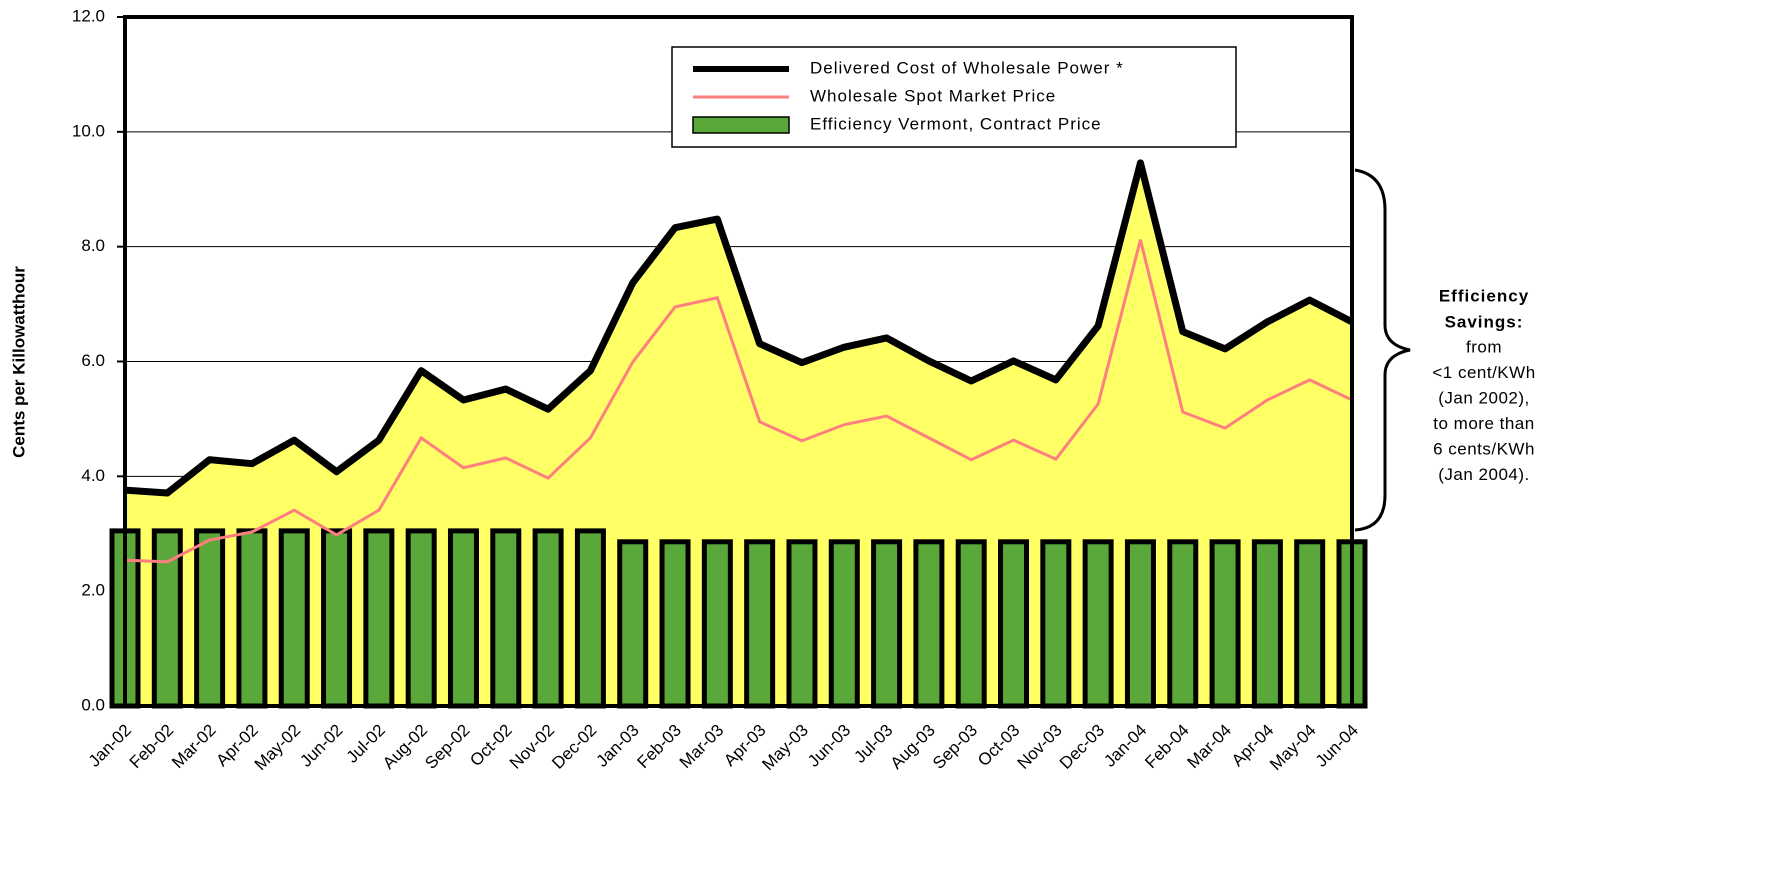 Image resolution: width=1765 pixels, height=884 pixels. Describe the element at coordinates (956, 123) in the screenshot. I see `legend-label: Efficiency Vermont, Contract Price` at that location.